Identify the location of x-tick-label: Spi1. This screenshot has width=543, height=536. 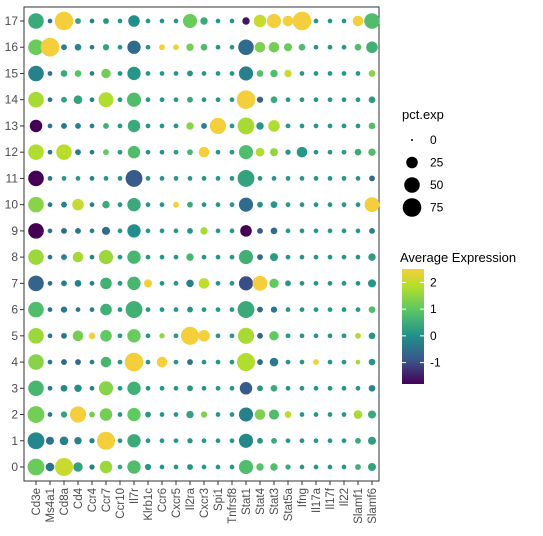
(219, 499).